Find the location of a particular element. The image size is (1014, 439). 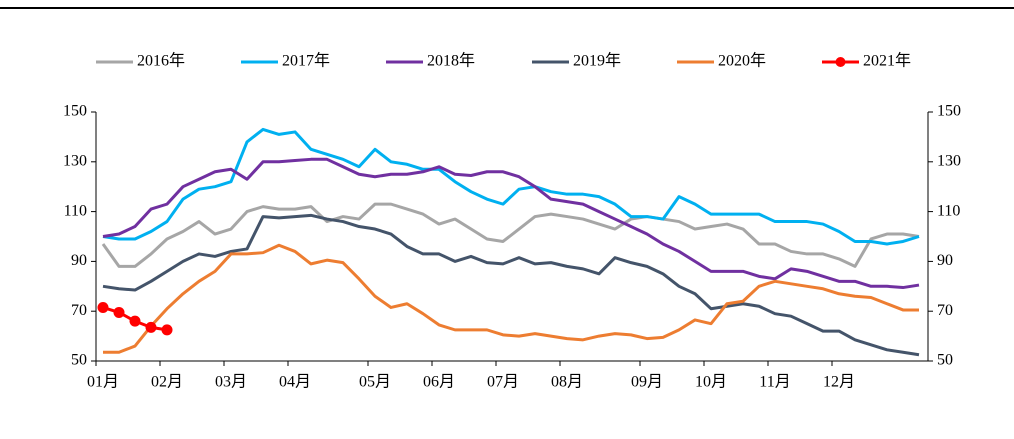

x-tick-label: 03月 is located at coordinates (231, 382).